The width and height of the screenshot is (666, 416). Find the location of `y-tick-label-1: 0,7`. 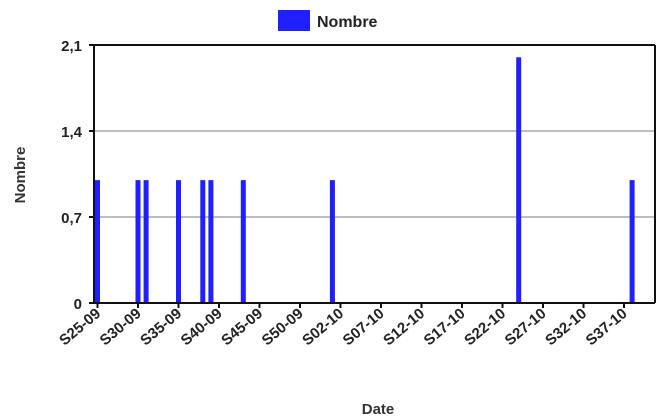

y-tick-label-1: 0,7 is located at coordinates (71, 218).